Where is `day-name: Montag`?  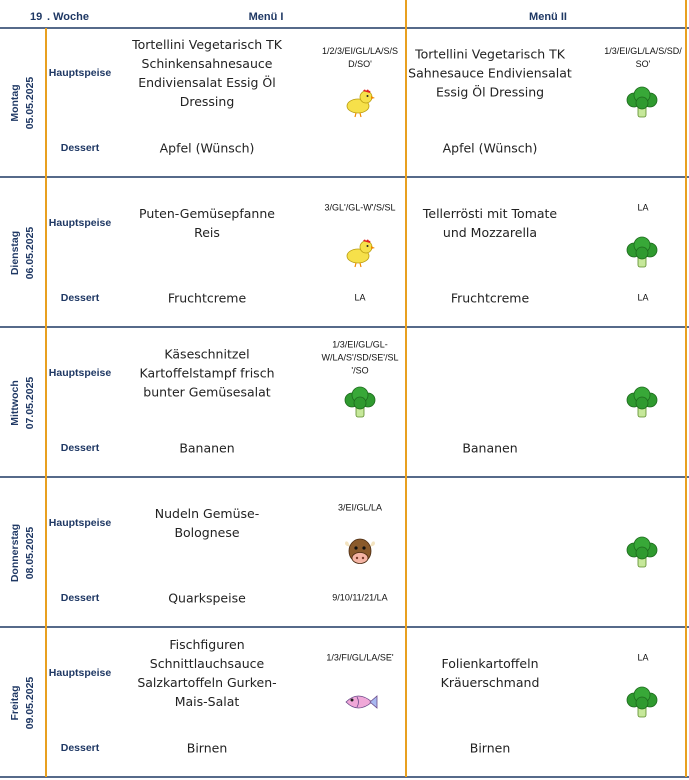
day-name: Montag is located at coordinates (15, 103).